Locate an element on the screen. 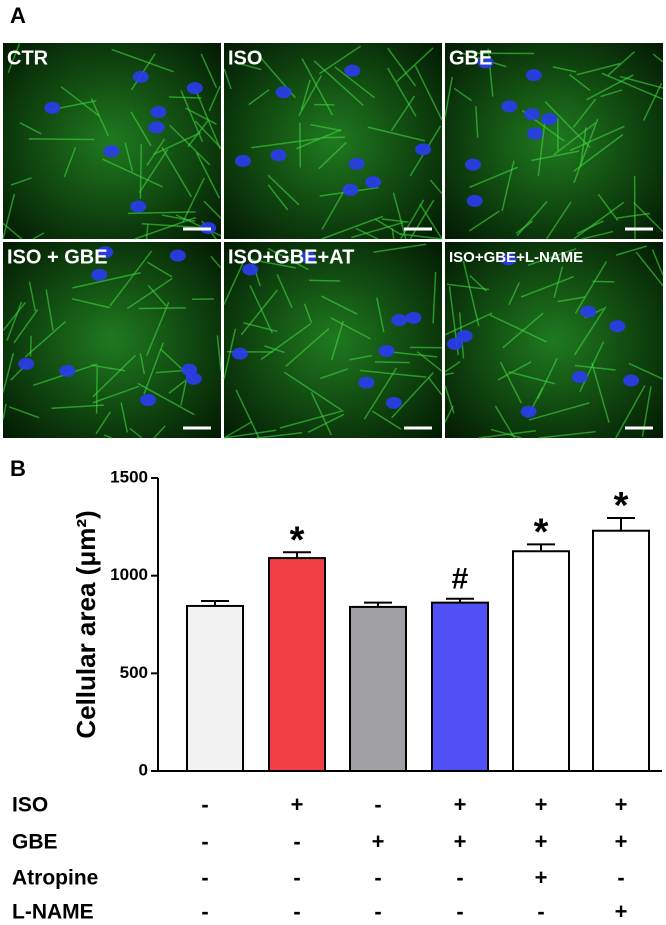 Image resolution: width=666 pixels, height=925 pixels. condition-name: ISO is located at coordinates (30, 805).